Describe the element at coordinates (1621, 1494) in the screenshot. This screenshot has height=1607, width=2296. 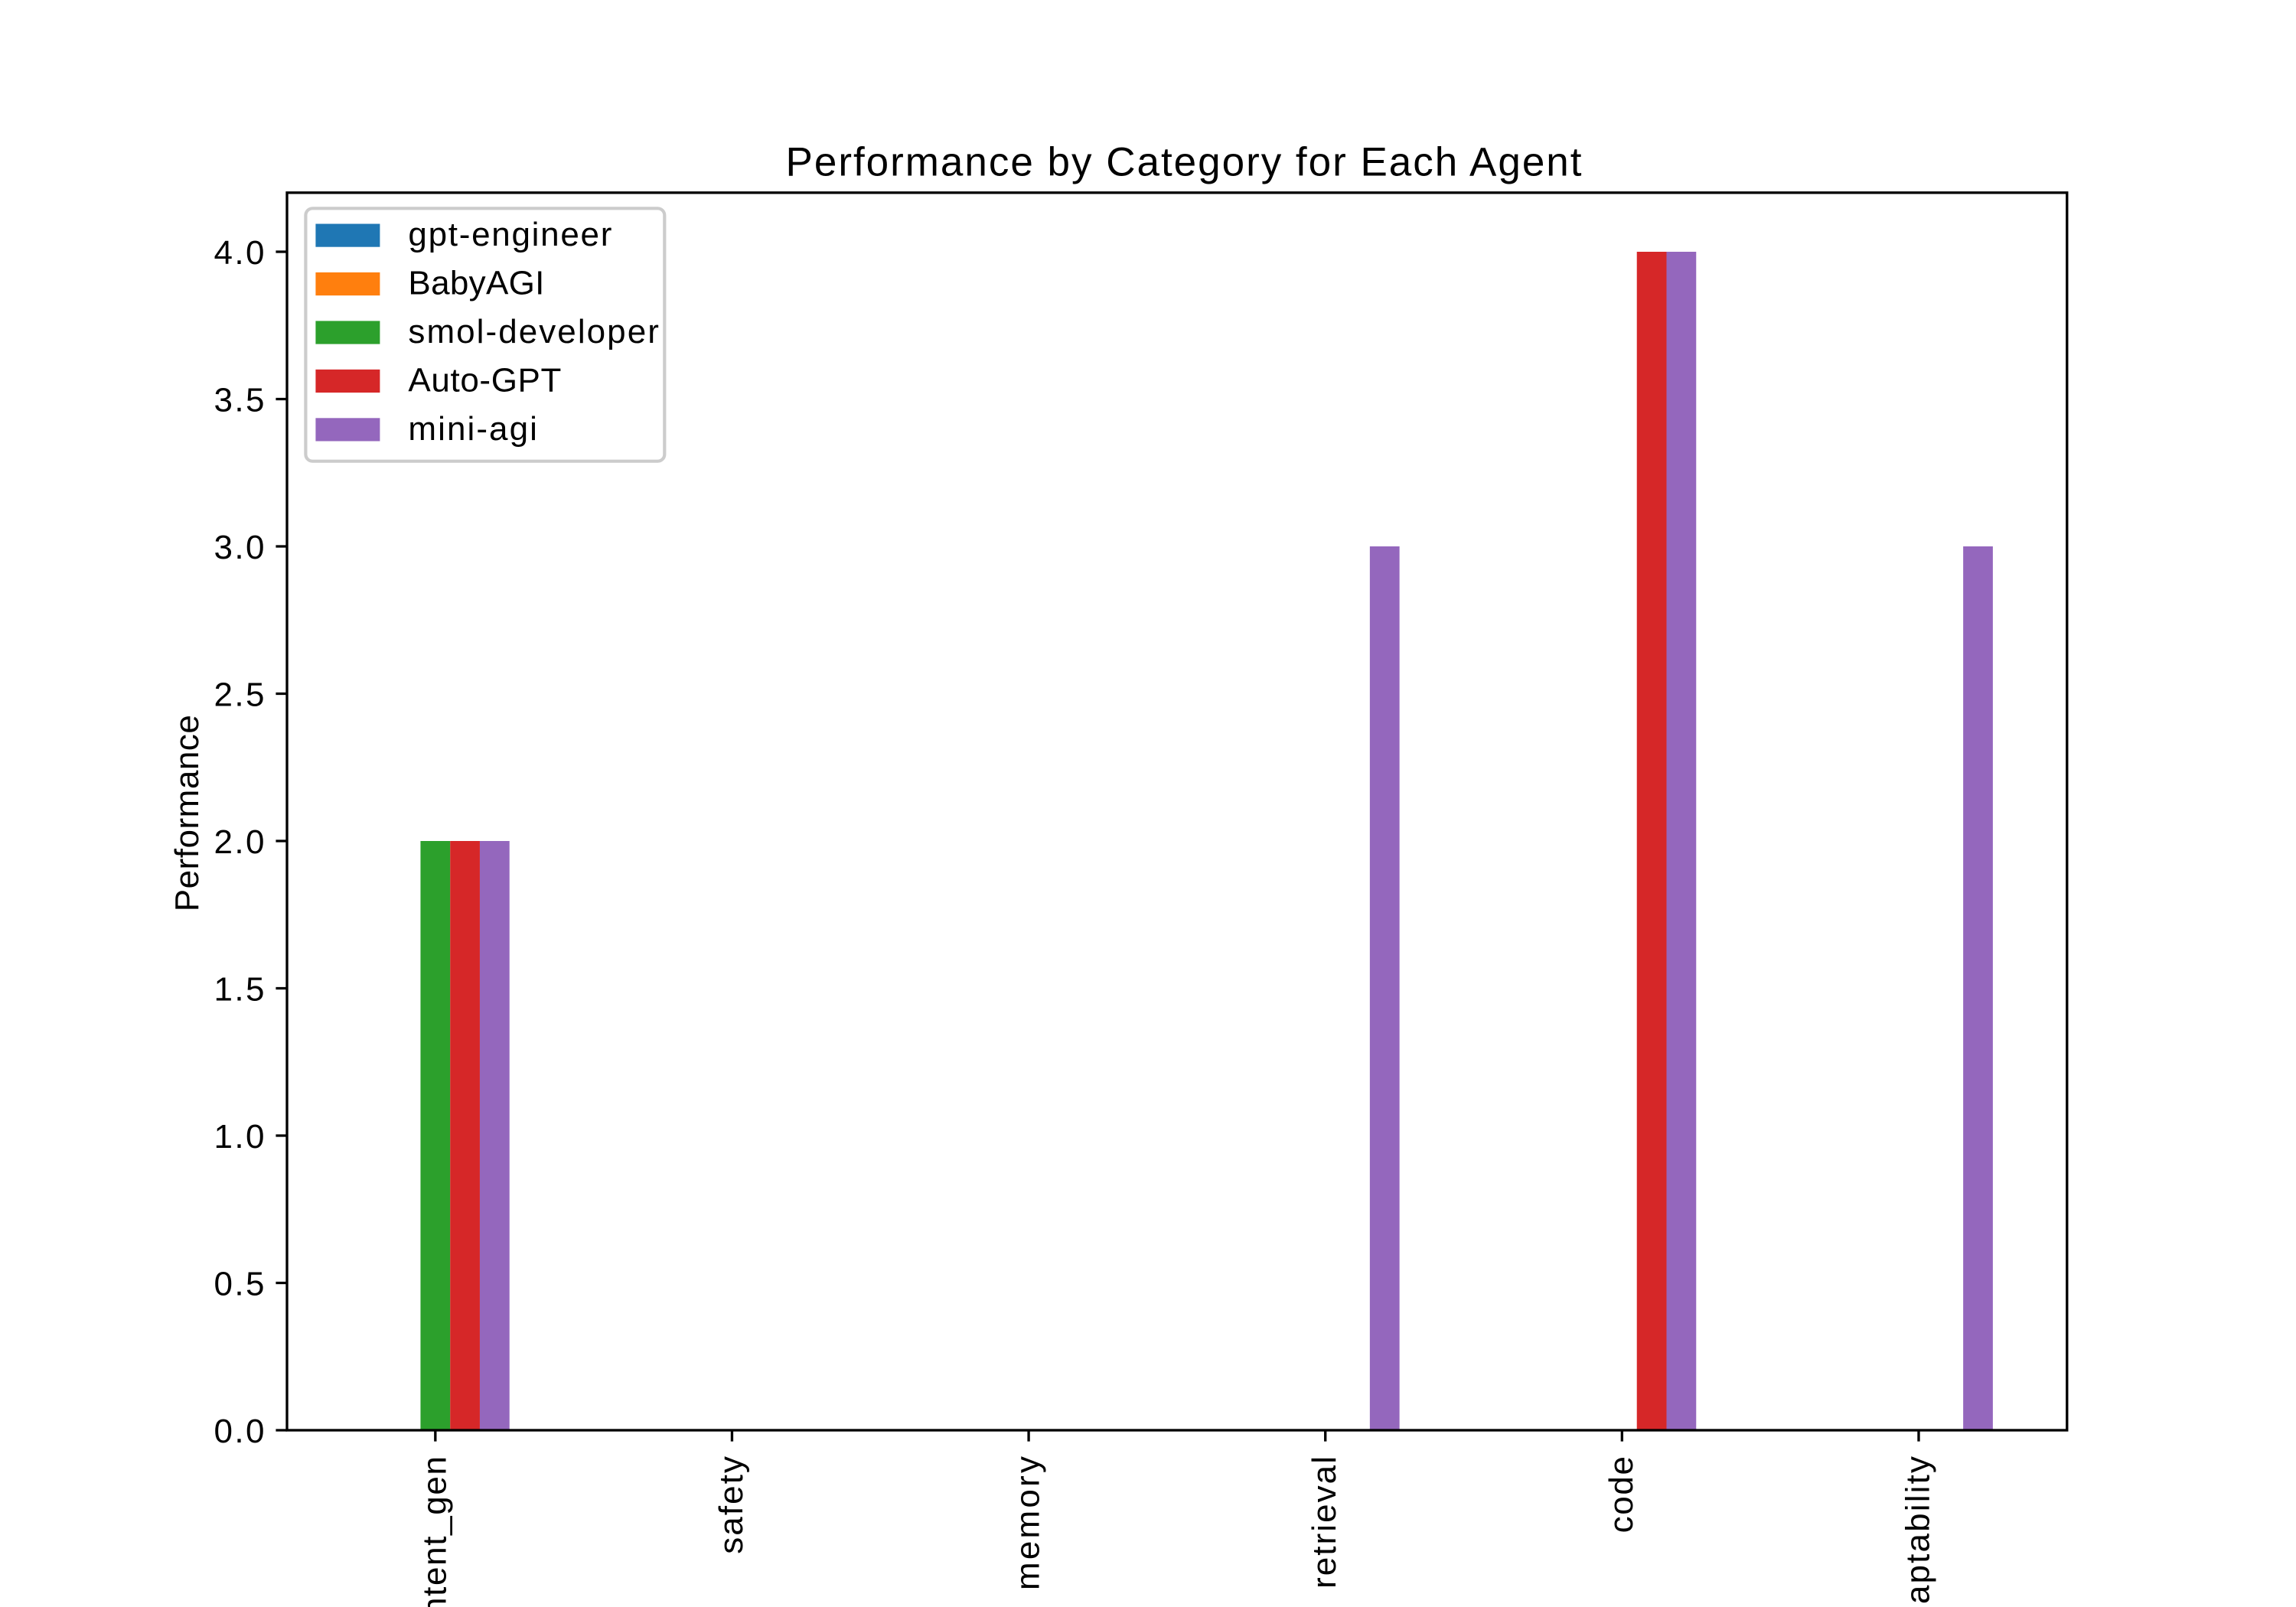
I see `svg-text: code` at that location.